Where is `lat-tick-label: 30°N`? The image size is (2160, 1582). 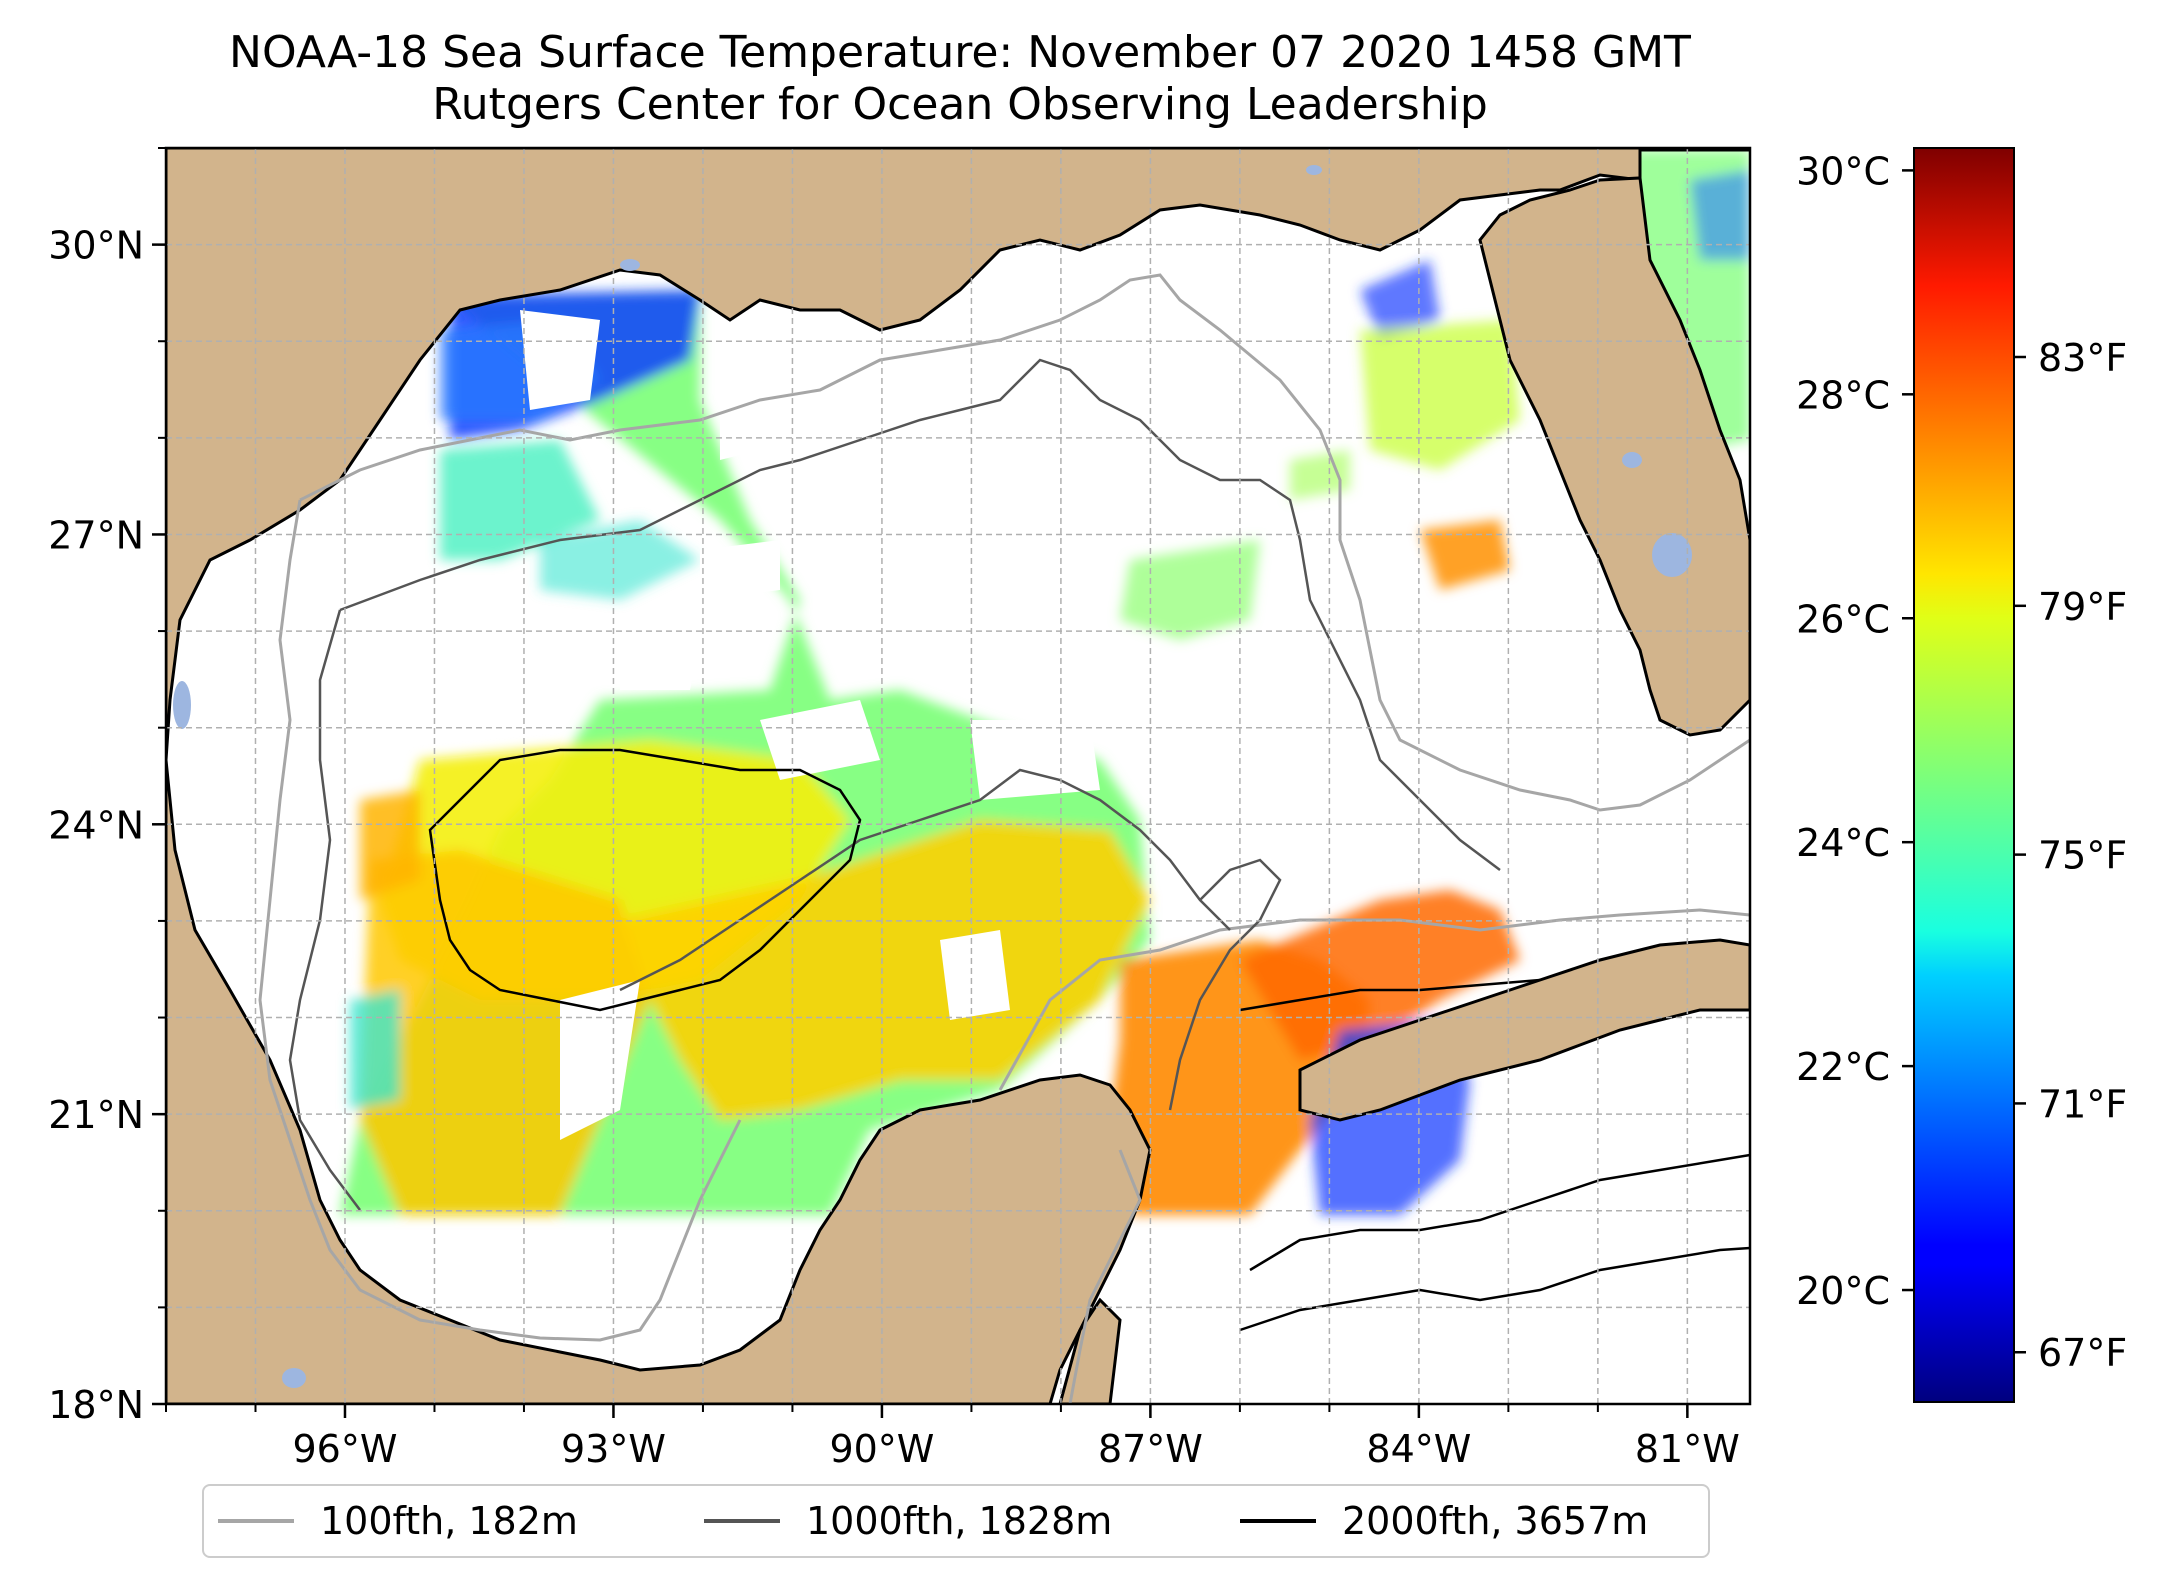
lat-tick-label: 30°N is located at coordinates (96, 246).